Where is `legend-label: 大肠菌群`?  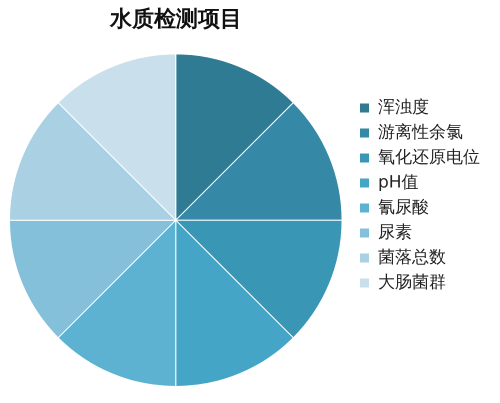
legend-label: 大肠菌群 is located at coordinates (412, 282).